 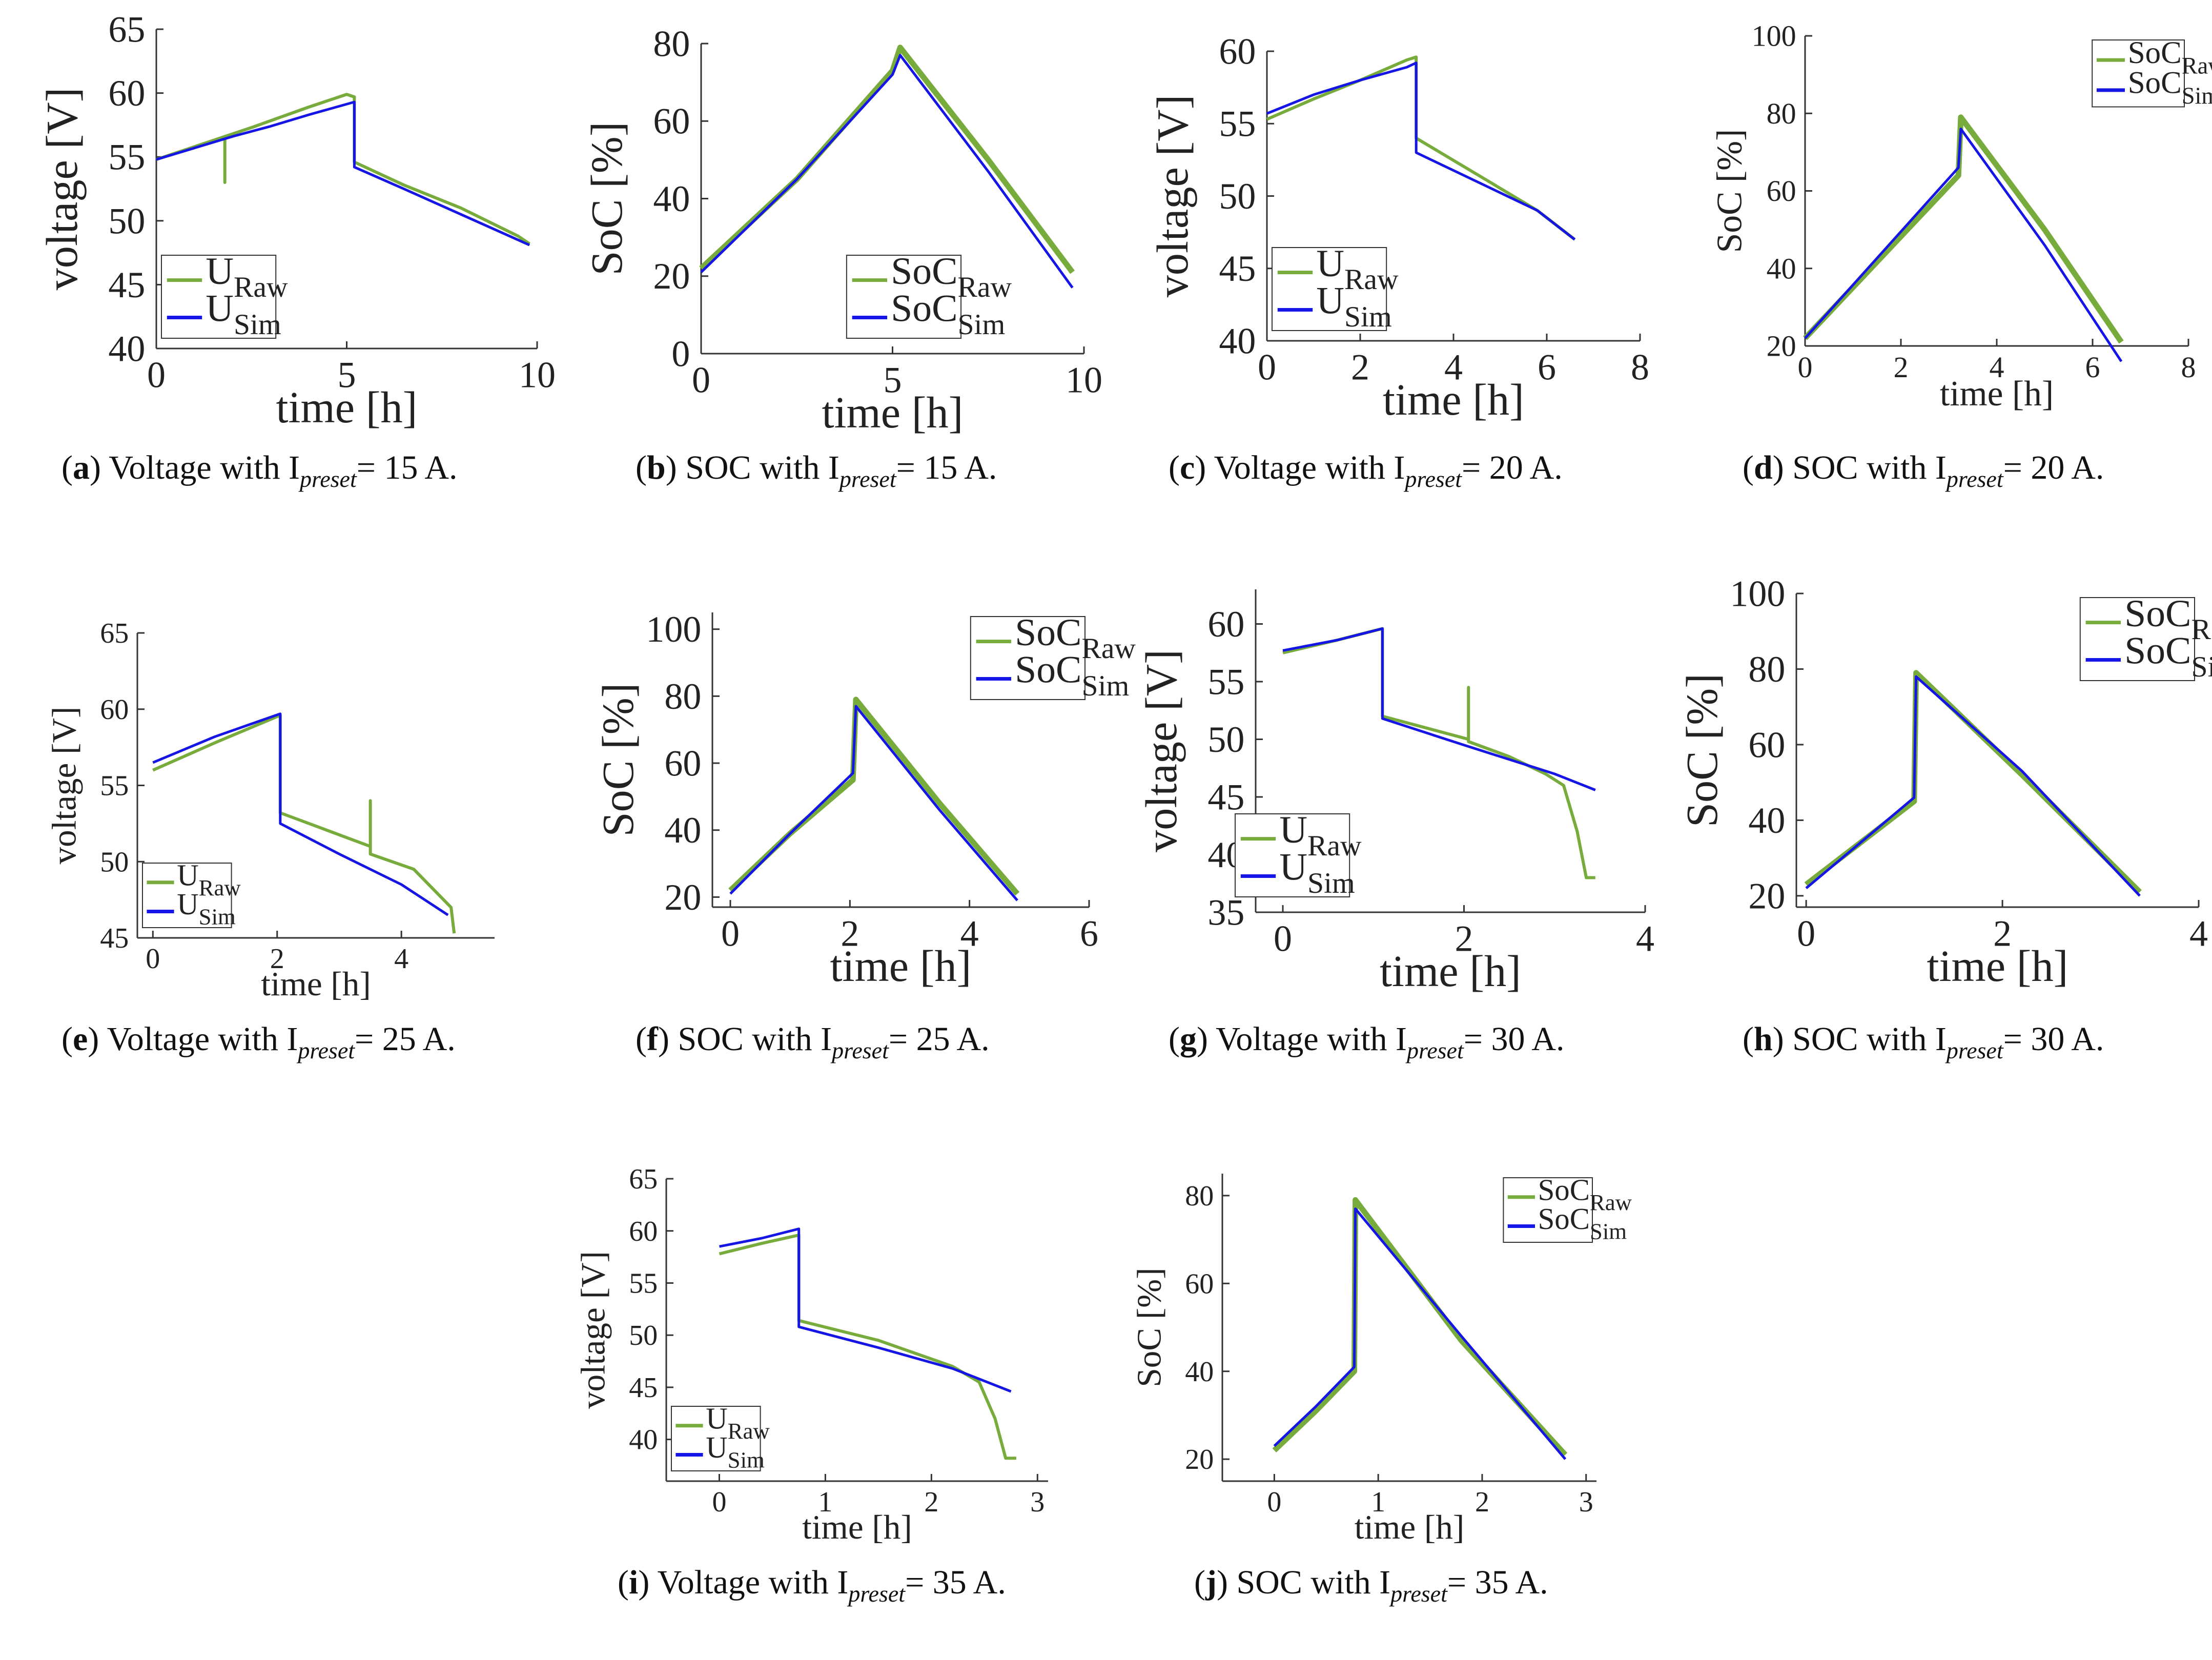 What do you see at coordinates (1371, 1585) in the screenshot?
I see `caption-j: (j) SOC with Ipreset= 35 A.` at bounding box center [1371, 1585].